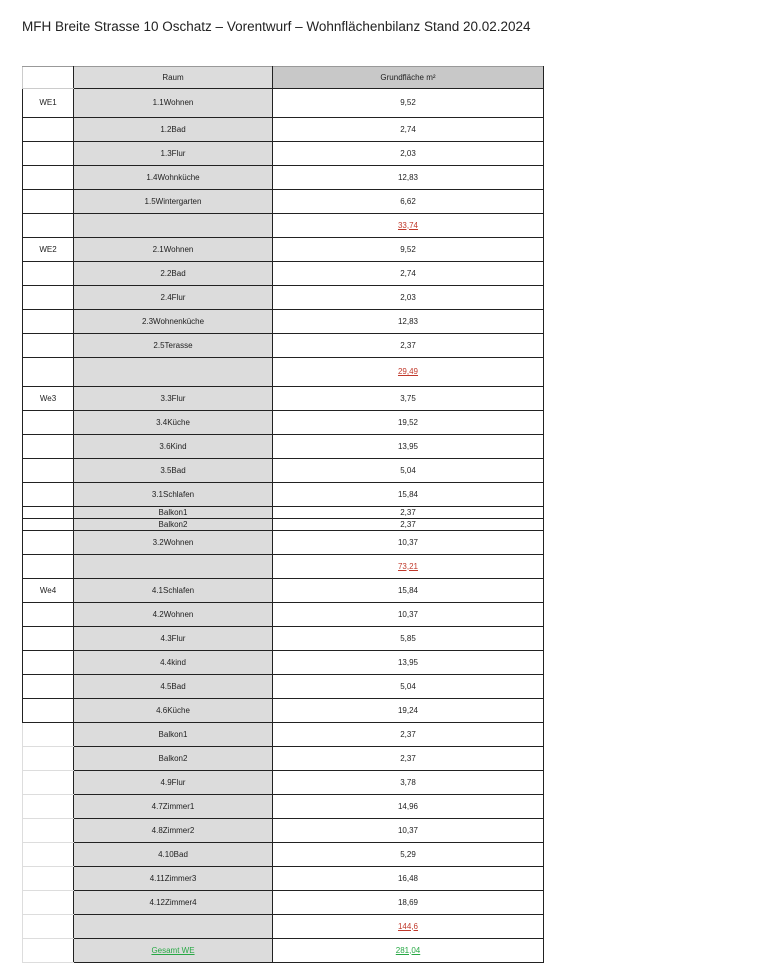  What do you see at coordinates (173, 686) in the screenshot?
I see `room-cell: 4.5Bad` at bounding box center [173, 686].